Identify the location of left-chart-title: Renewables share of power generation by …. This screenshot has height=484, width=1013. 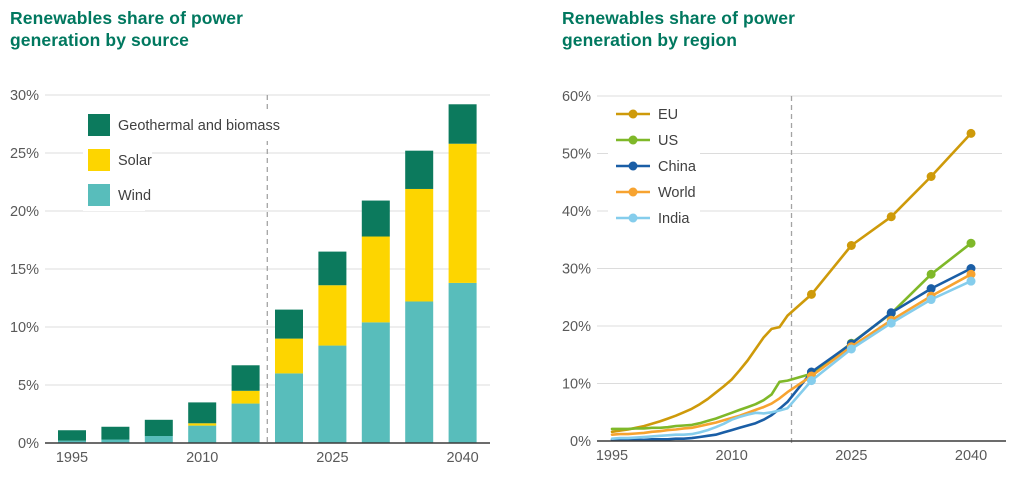
(126, 29).